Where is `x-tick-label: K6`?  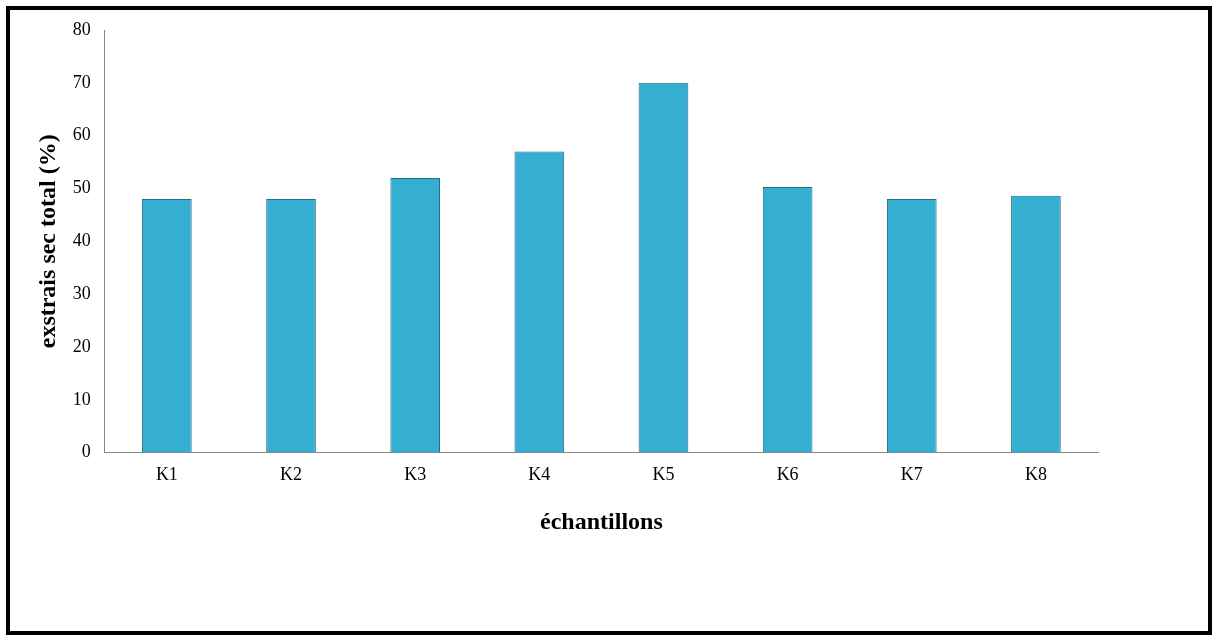
x-tick-label: K6 is located at coordinates (787, 474).